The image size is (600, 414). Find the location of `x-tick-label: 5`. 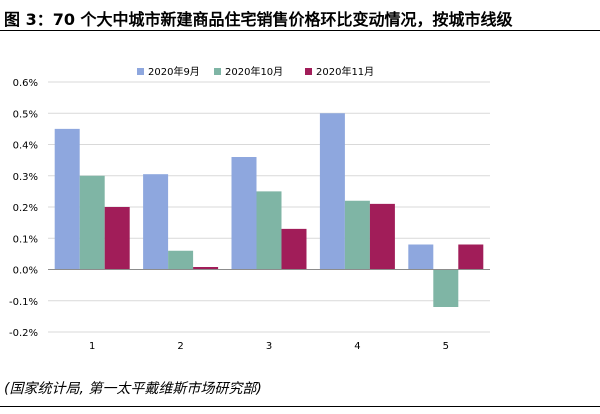

x-tick-label: 5 is located at coordinates (446, 346).